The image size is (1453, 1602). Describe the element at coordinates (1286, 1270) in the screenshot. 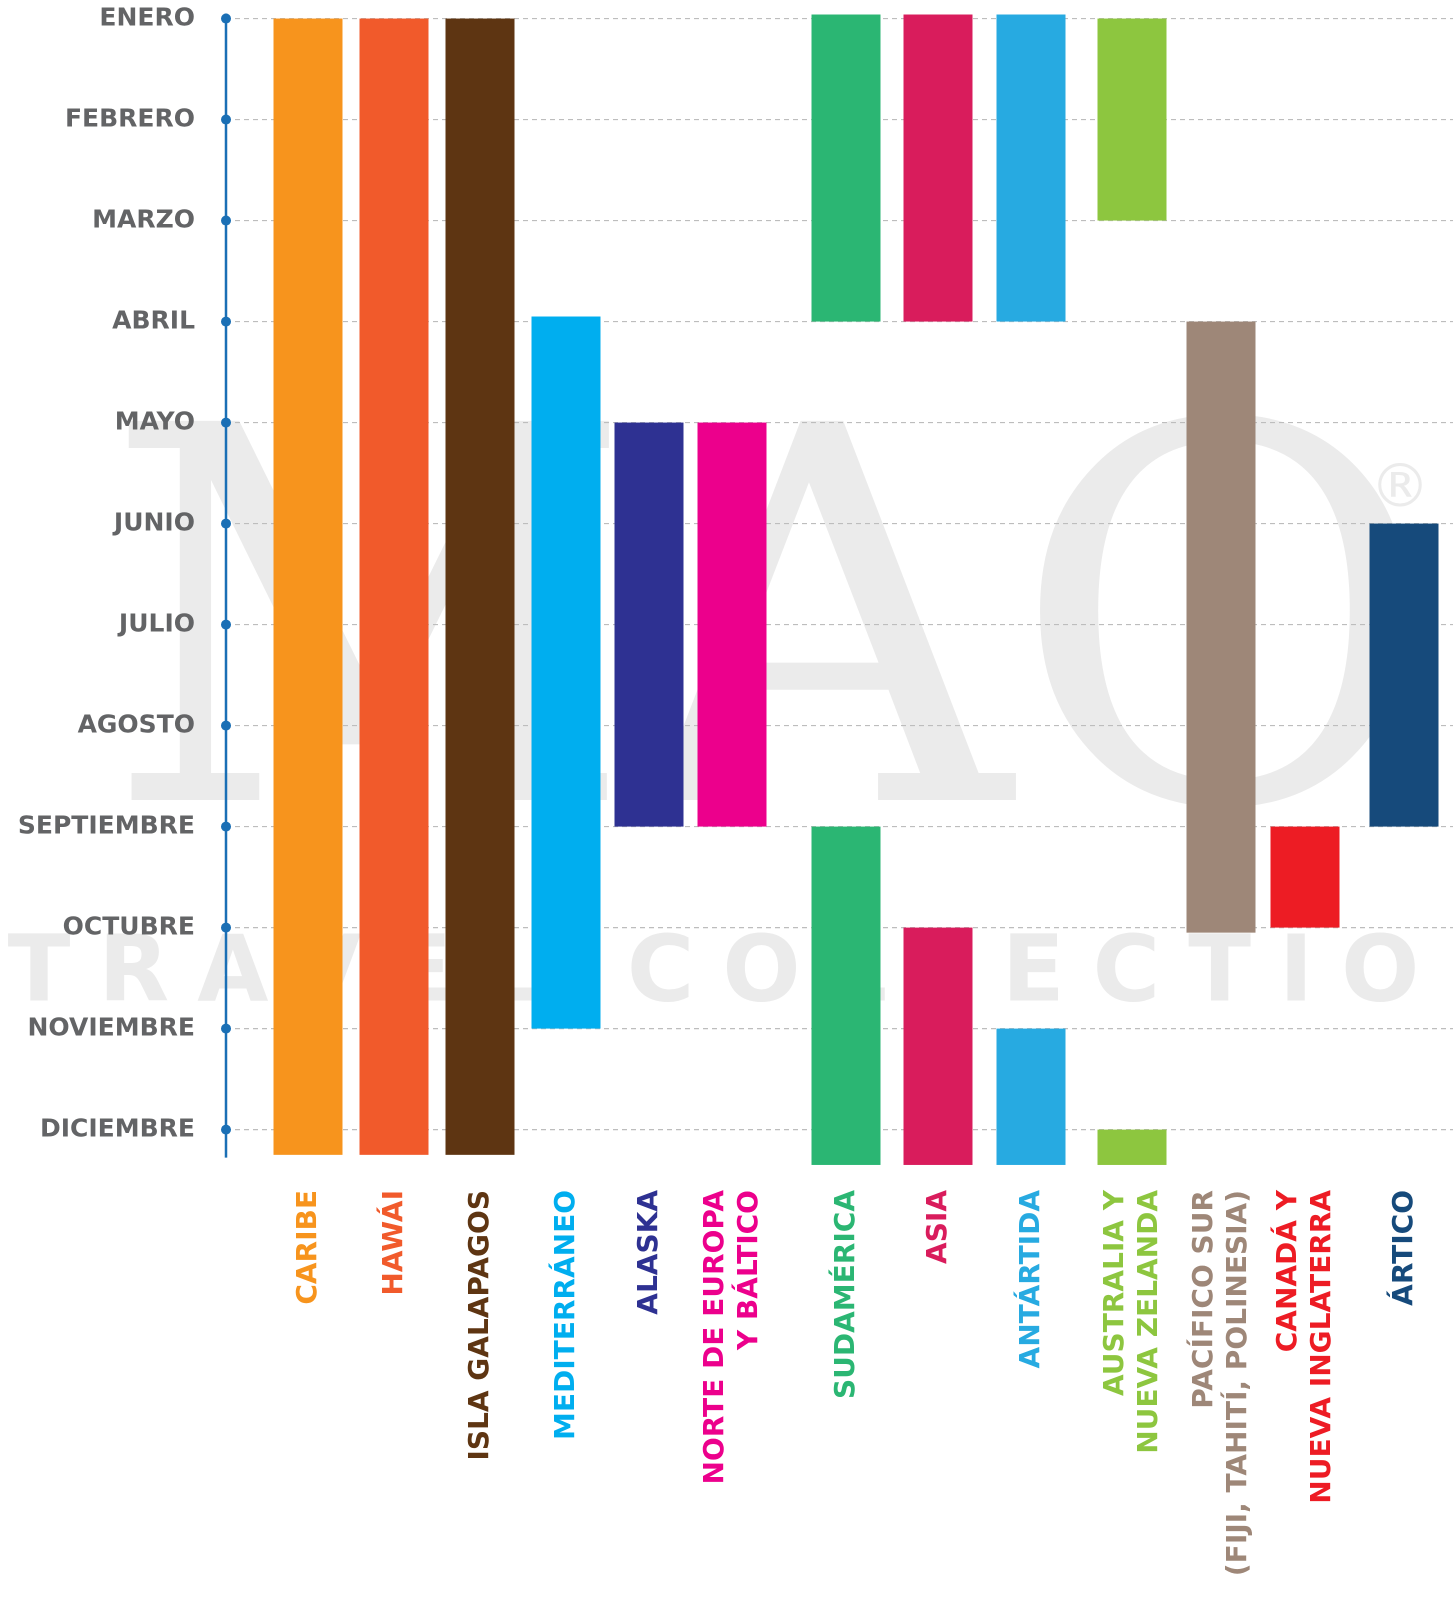

I see `legend-label: CANADÁ Y` at that location.